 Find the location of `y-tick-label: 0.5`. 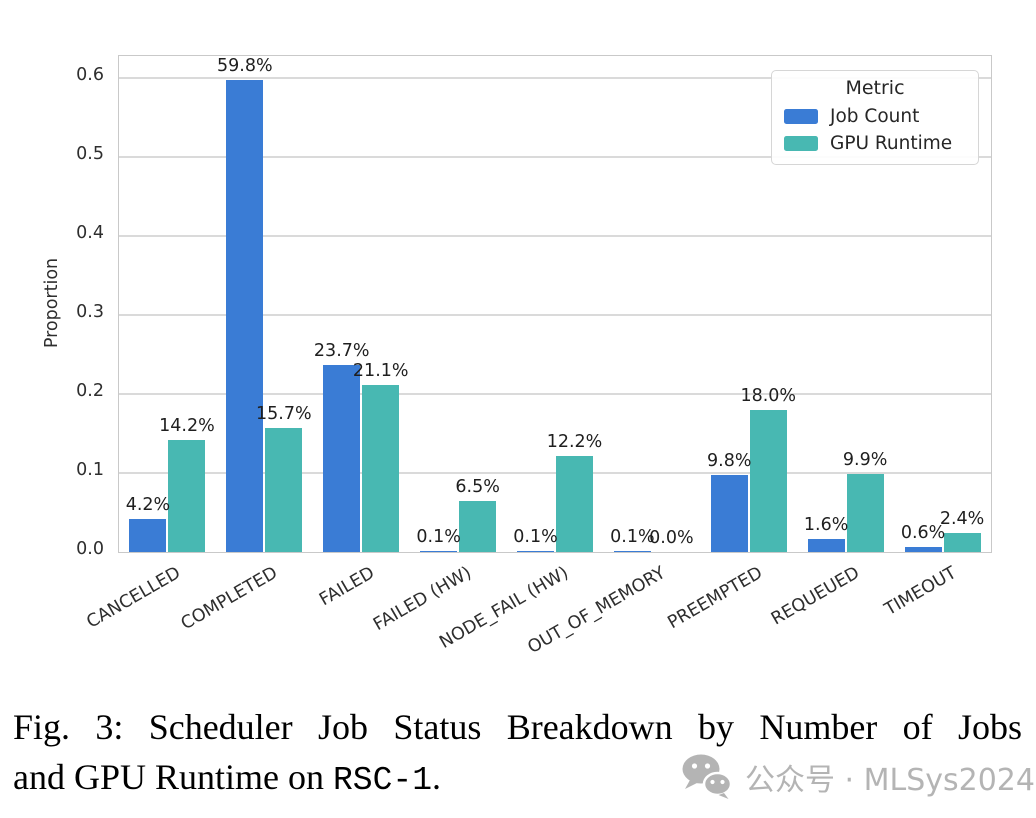

y-tick-label: 0.5 is located at coordinates (90, 154).